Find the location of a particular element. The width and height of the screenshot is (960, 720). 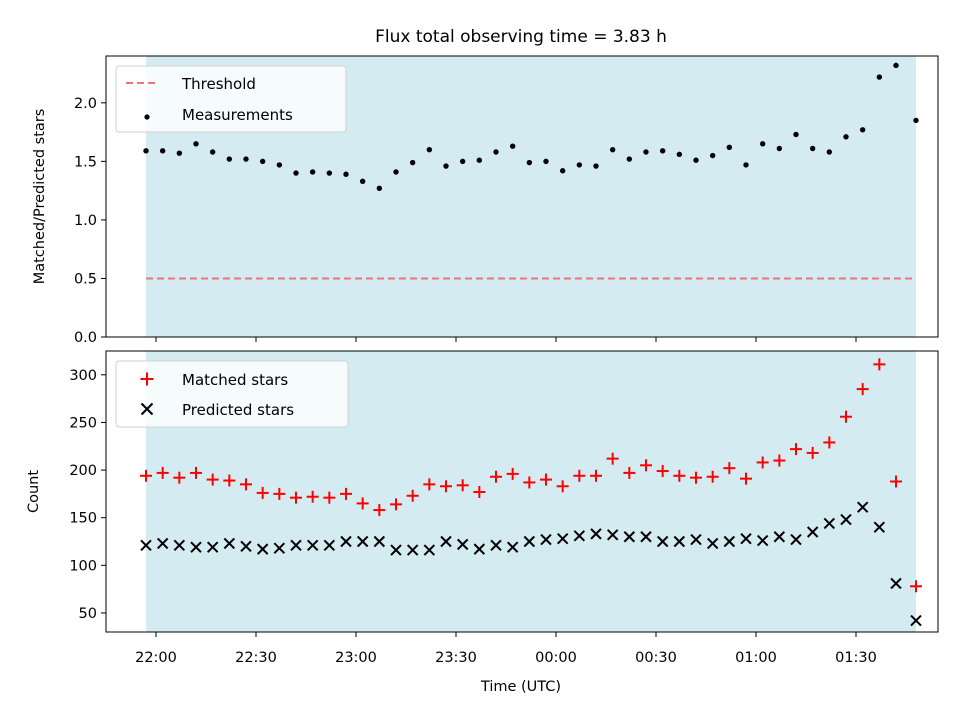

x-tick-label: 01:00 is located at coordinates (756, 658).